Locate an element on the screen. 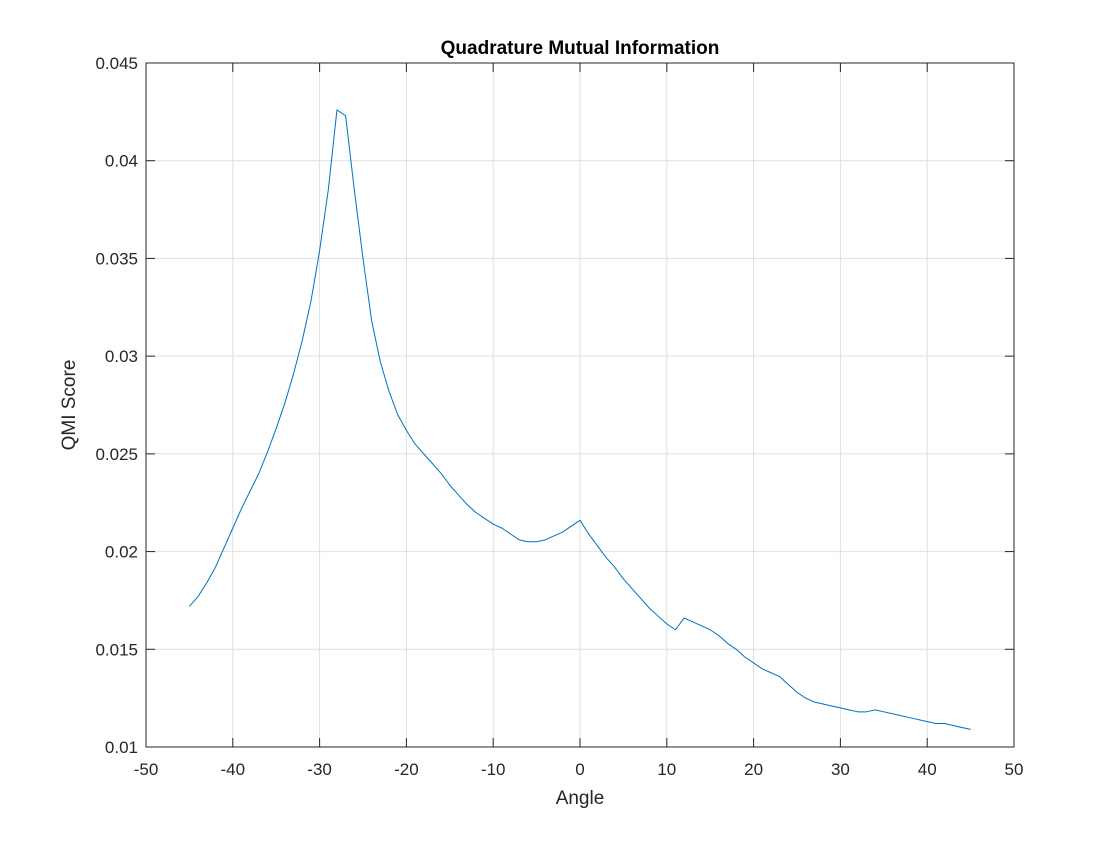 This screenshot has height=845, width=1120. x-tick-label: 40 is located at coordinates (927, 769).